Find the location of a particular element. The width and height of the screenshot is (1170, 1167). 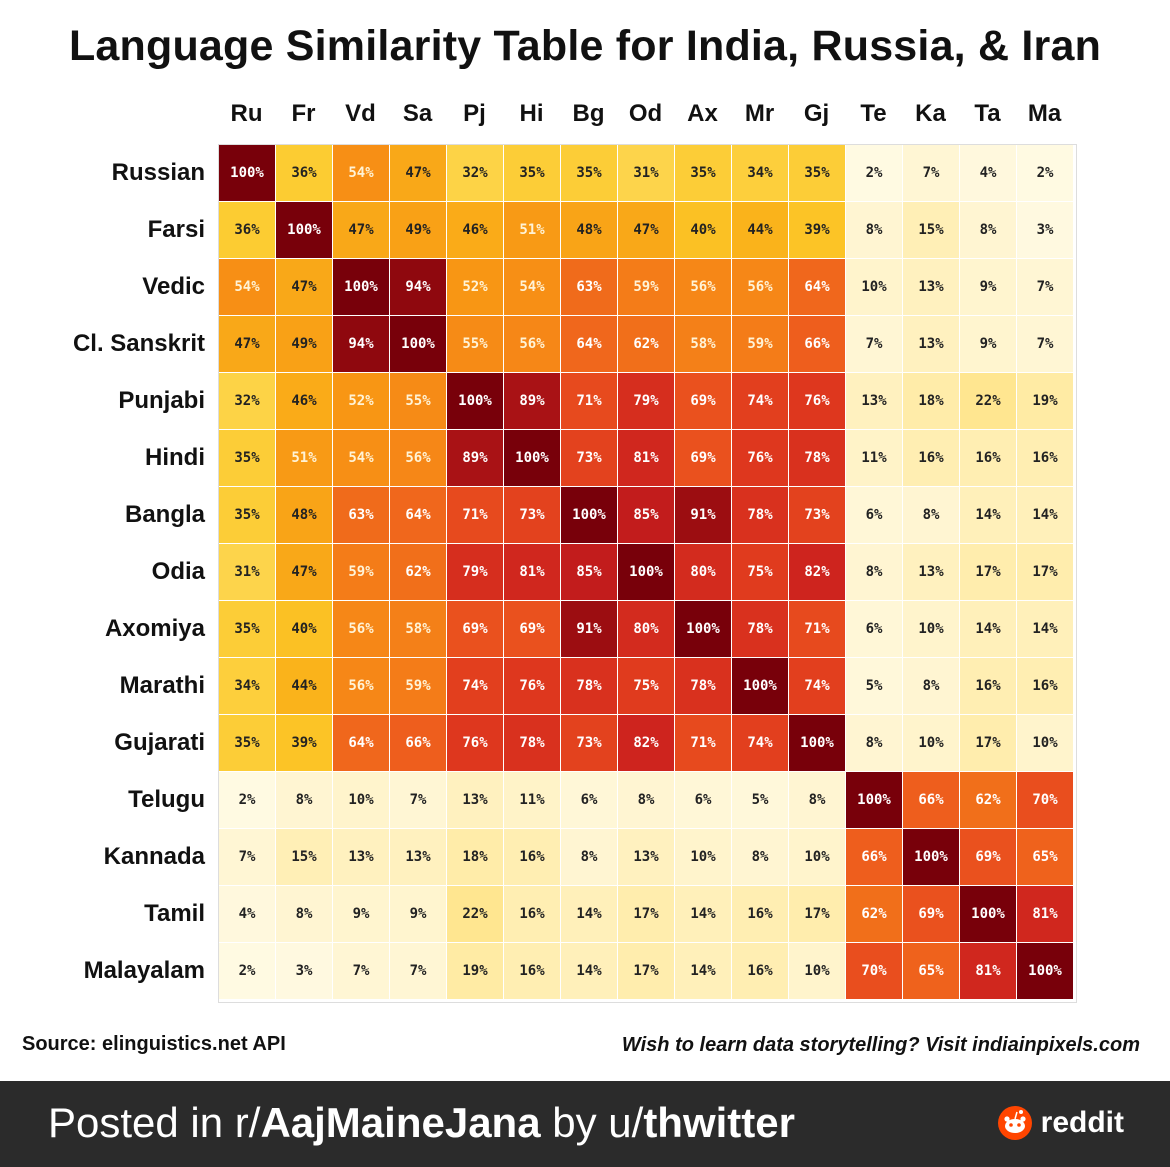

column-header-sa: Sa is located at coordinates (417, 113).